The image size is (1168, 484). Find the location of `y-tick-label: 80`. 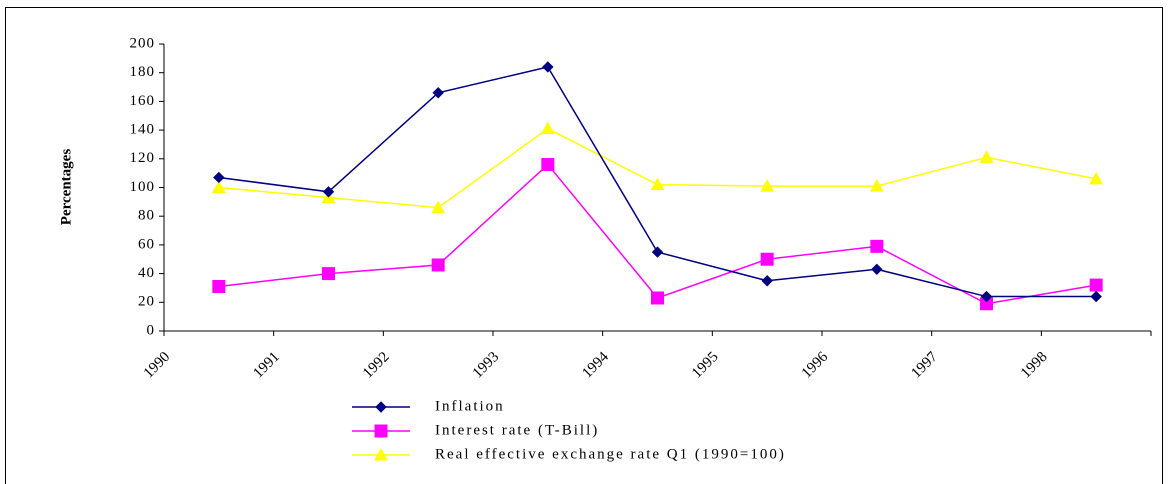

y-tick-label: 80 is located at coordinates (146, 216).